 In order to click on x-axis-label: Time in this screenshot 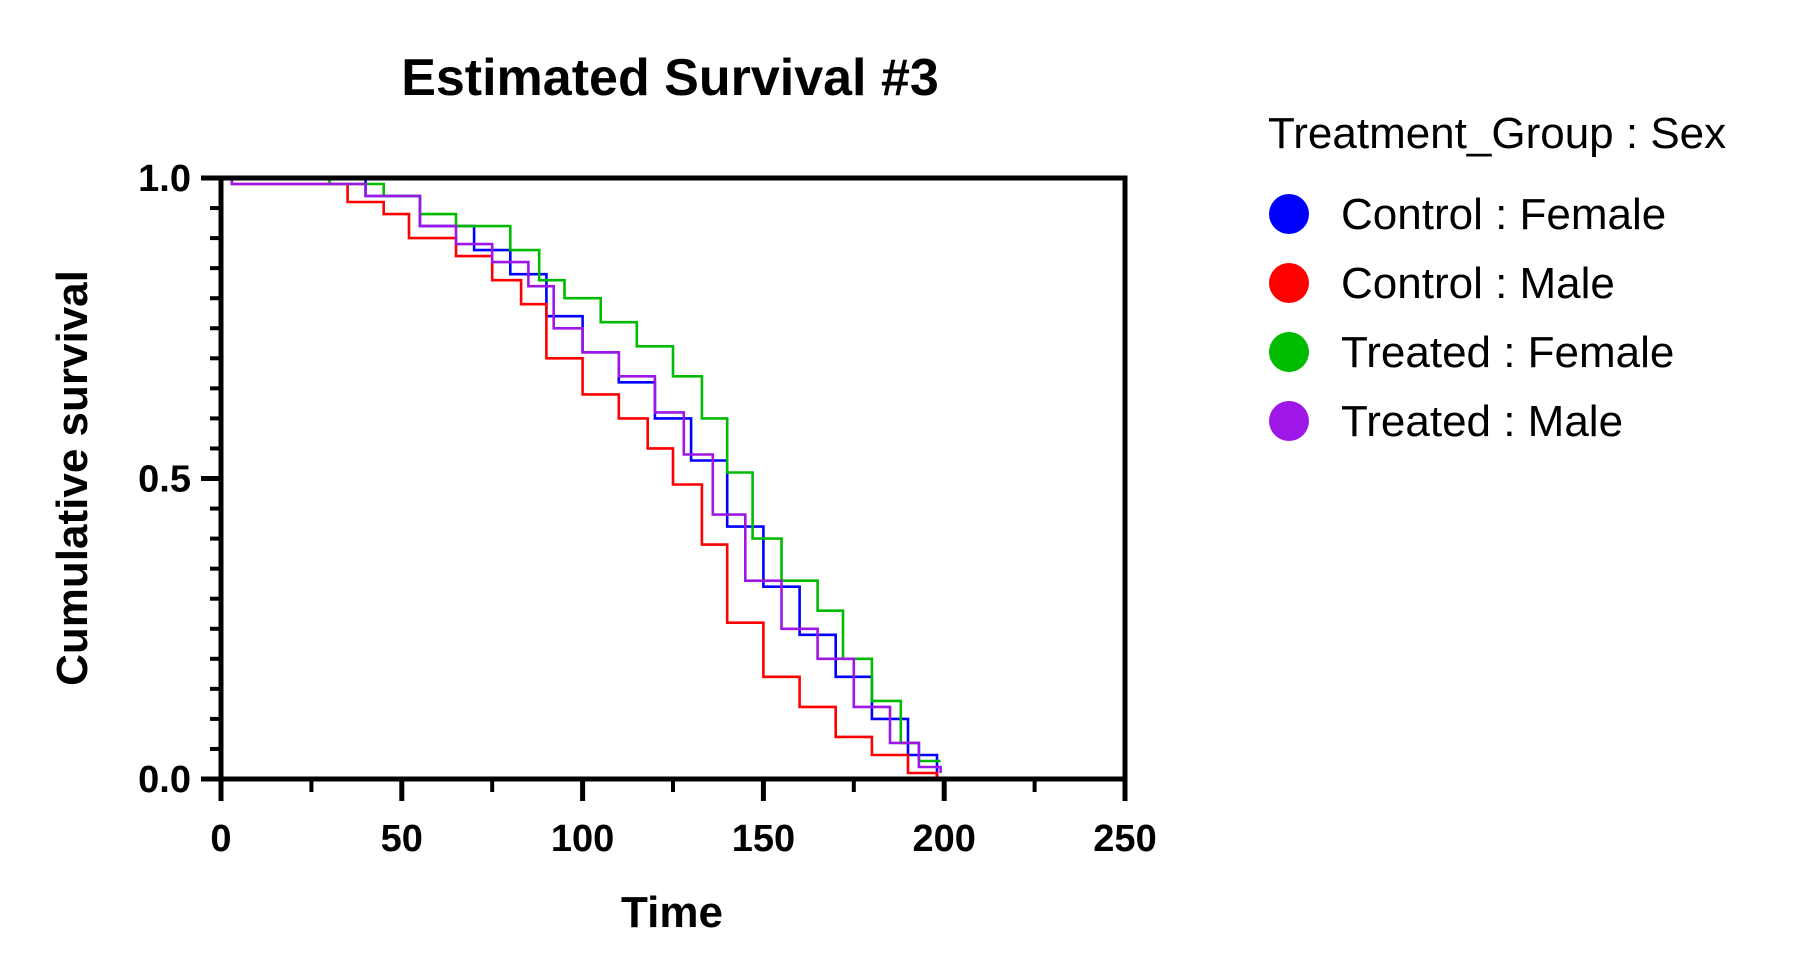, I will do `click(672, 912)`.